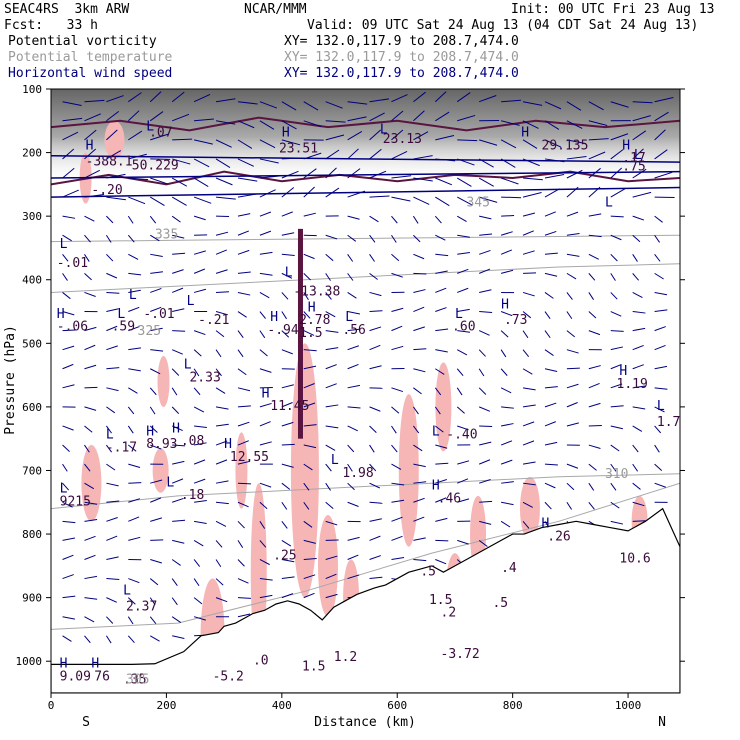  I want to click on pv-contour-label: -.06, so click(72, 327).